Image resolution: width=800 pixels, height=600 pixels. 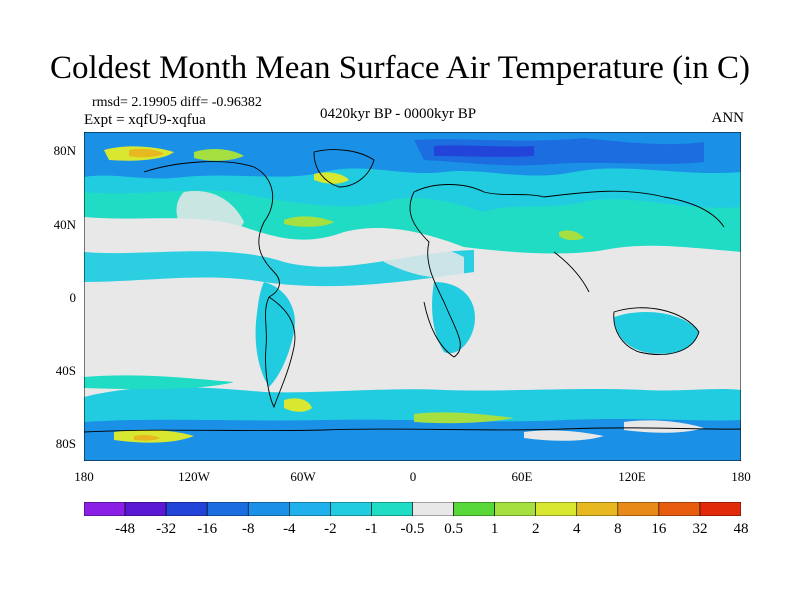 I want to click on colorbar-label: 48, so click(x=741, y=529).